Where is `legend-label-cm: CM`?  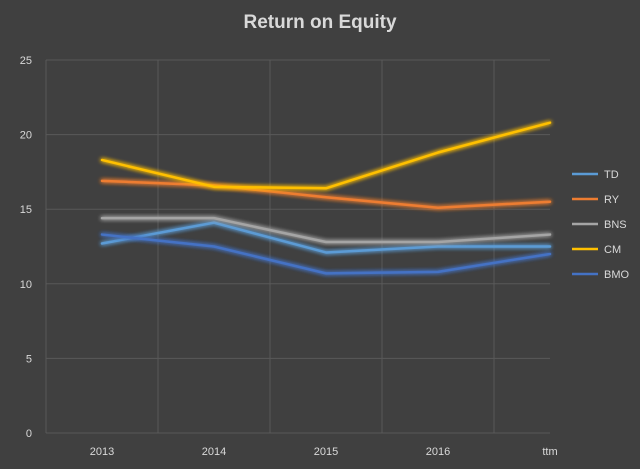
legend-label-cm: CM is located at coordinates (612, 250).